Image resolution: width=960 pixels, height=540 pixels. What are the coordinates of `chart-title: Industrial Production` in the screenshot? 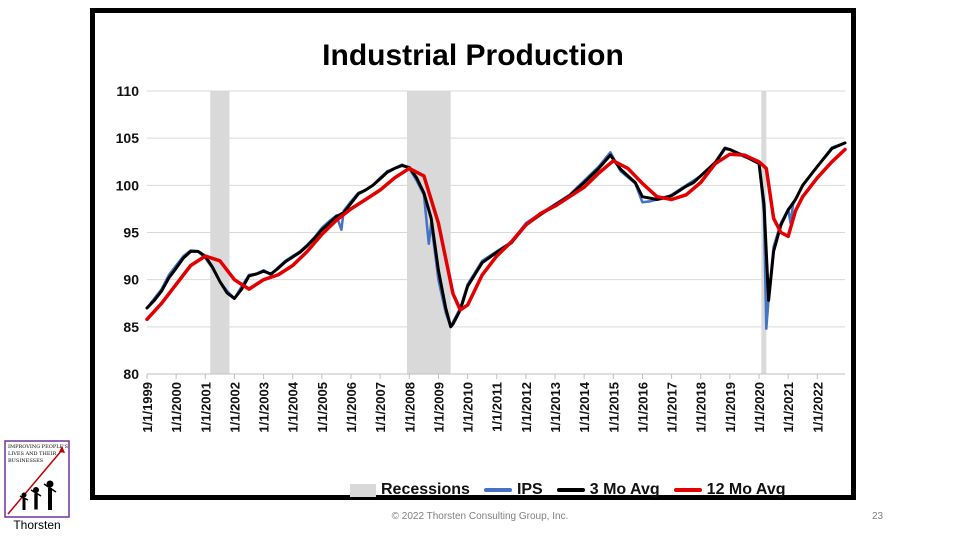 It's located at (473, 55).